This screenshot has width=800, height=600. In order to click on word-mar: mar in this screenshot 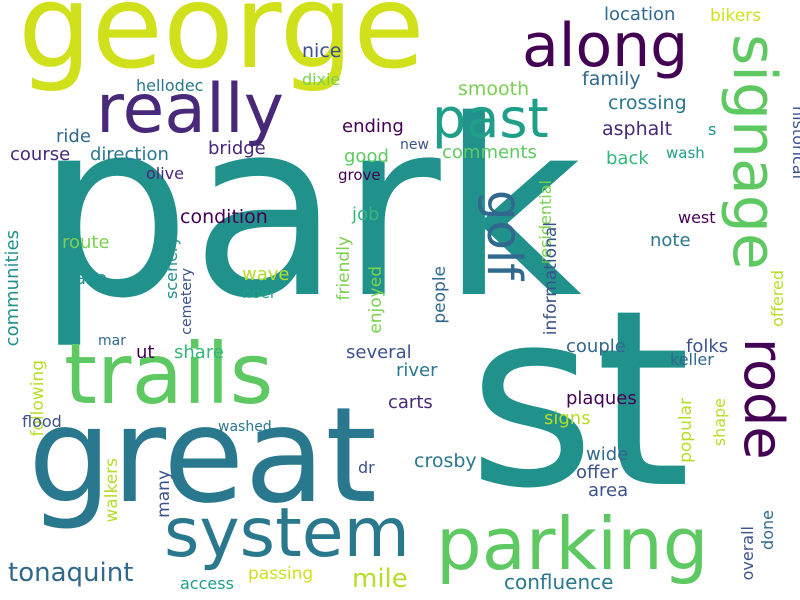, I will do `click(112, 341)`.